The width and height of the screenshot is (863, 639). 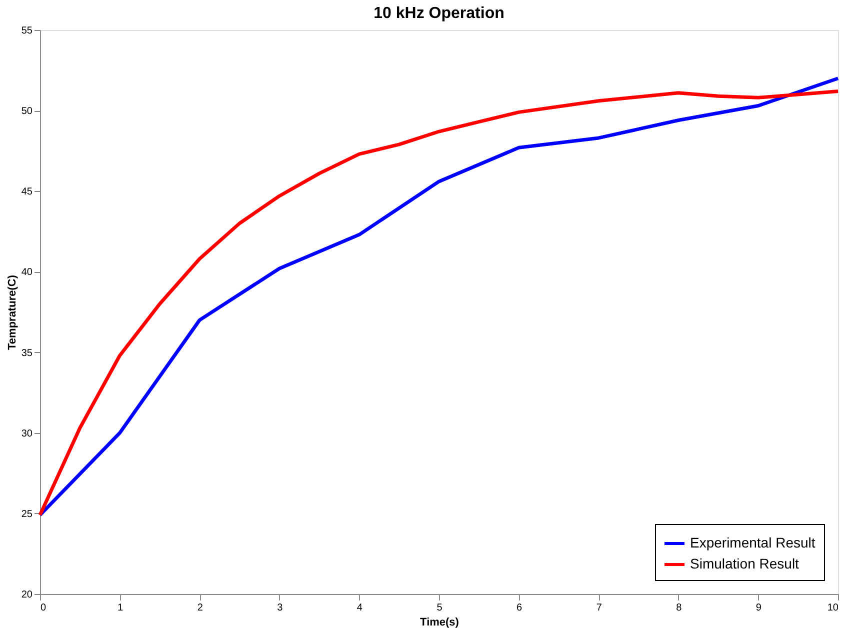 What do you see at coordinates (27, 353) in the screenshot?
I see `y-tick-label: 35` at bounding box center [27, 353].